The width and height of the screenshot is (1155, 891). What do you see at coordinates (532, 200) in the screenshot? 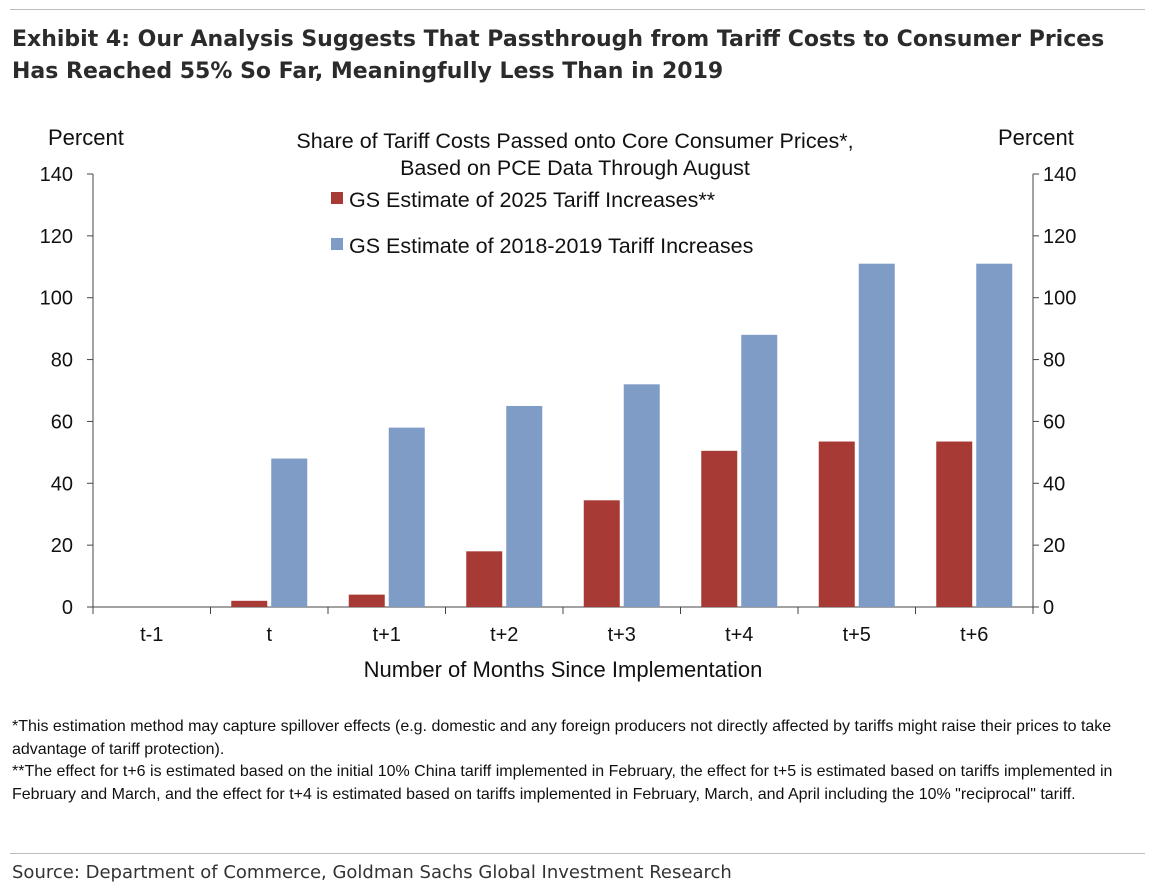
I see `legend-label-2025: GS Estimate of 2025 Tariff Increases**` at bounding box center [532, 200].